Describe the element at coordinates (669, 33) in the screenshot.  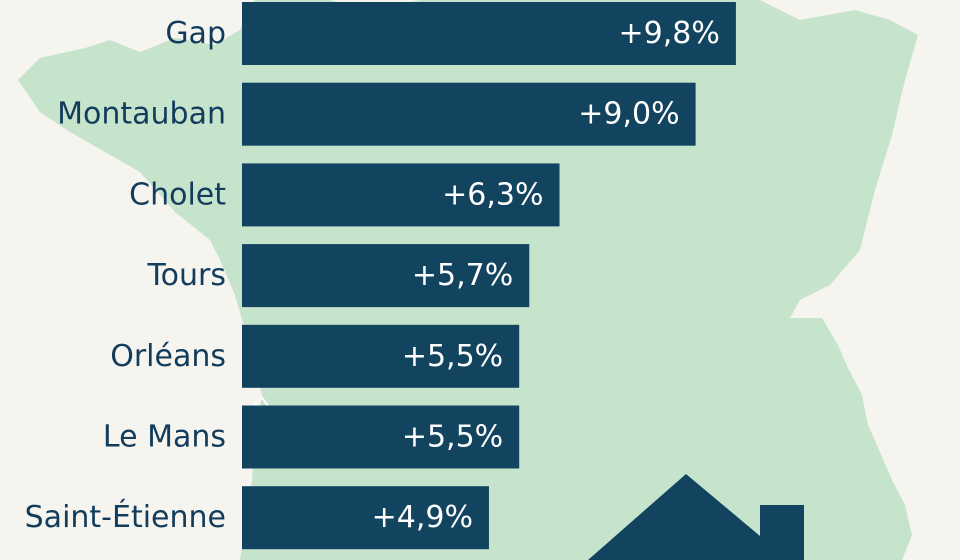
I see `value-label: +9,8%` at that location.